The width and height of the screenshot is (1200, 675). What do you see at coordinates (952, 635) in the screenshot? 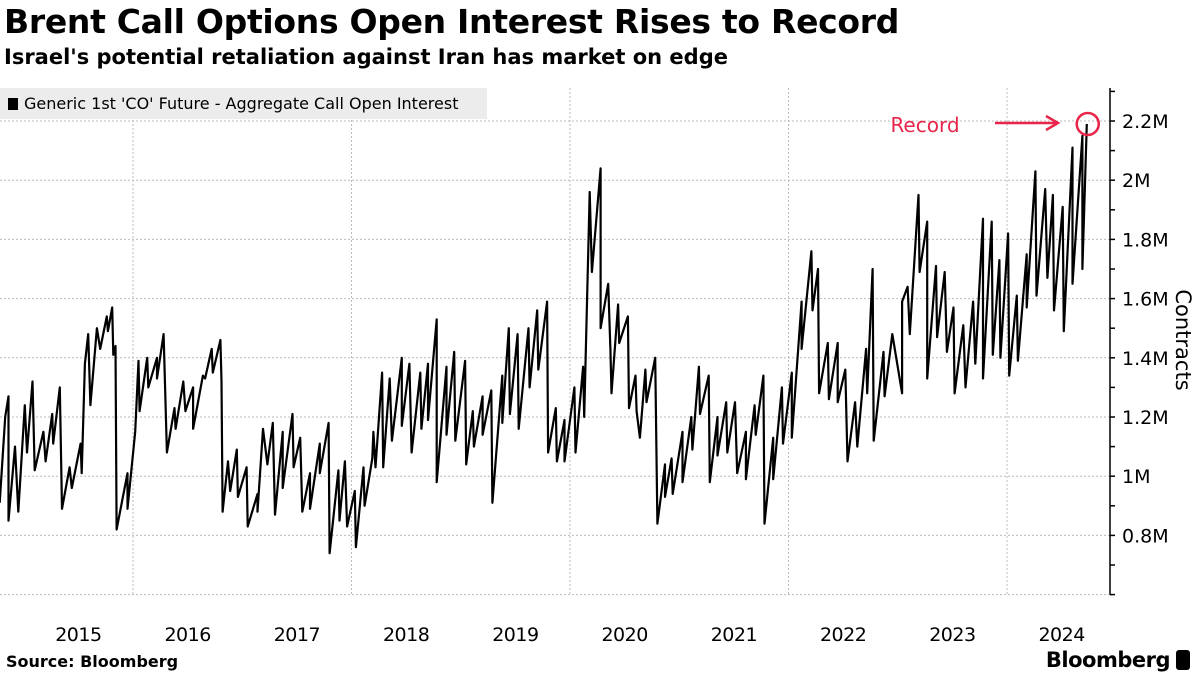
I see `x-tick-label: 2023` at bounding box center [952, 635].